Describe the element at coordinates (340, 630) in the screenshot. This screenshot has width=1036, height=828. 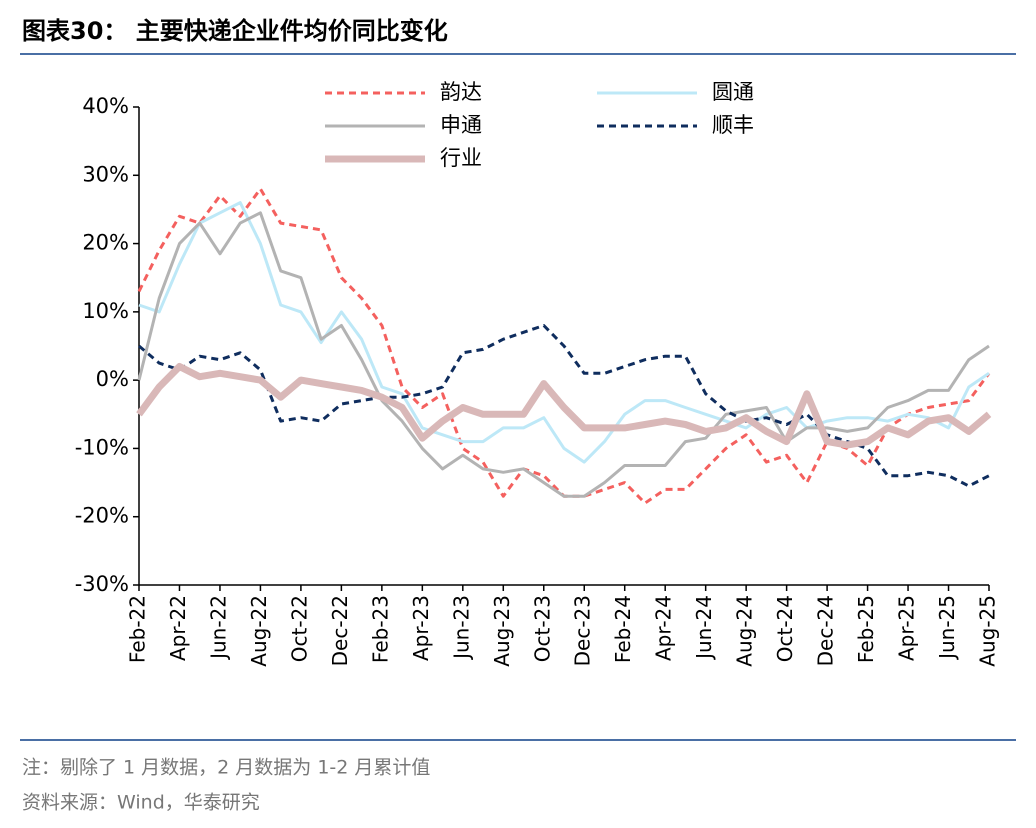
I see `x-tick-label: Dec-22` at that location.